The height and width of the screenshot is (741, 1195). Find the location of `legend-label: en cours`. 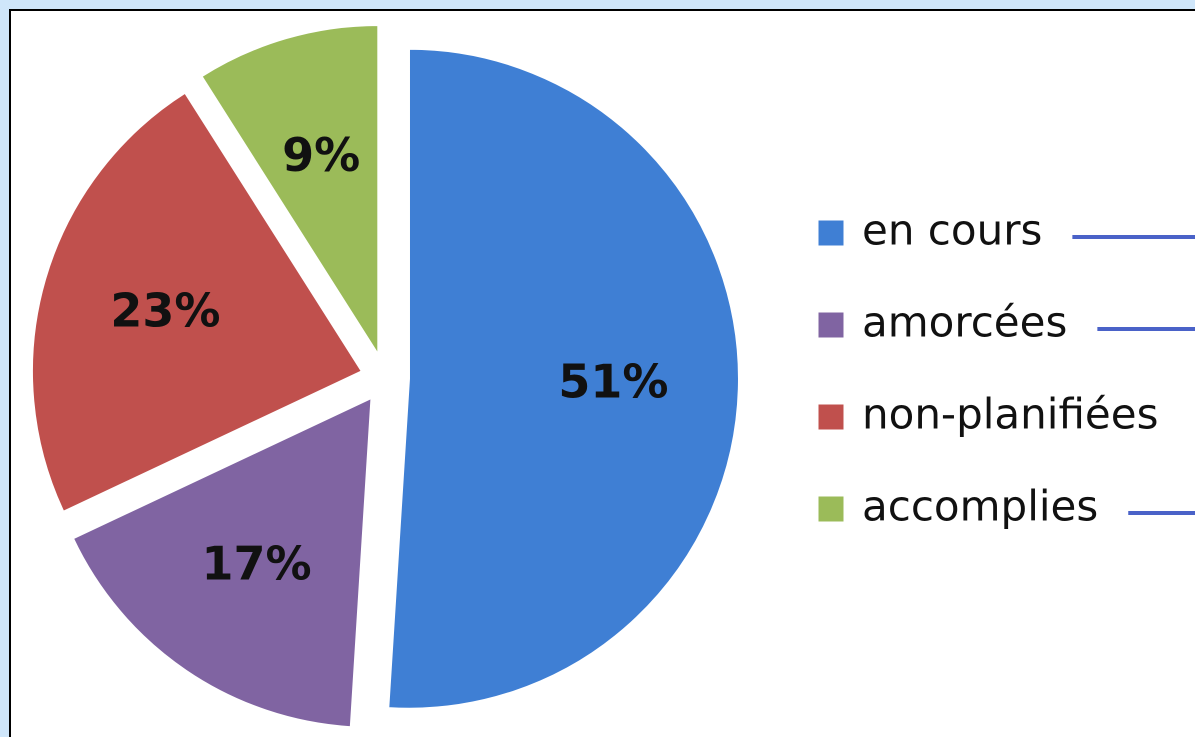

legend-label: en cours is located at coordinates (952, 230).